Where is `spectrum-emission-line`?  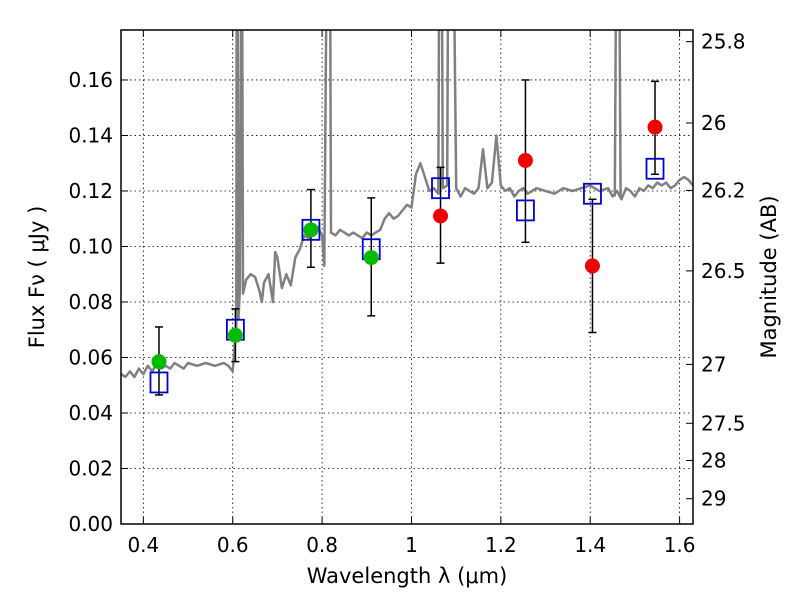 spectrum-emission-line is located at coordinates (617, 113).